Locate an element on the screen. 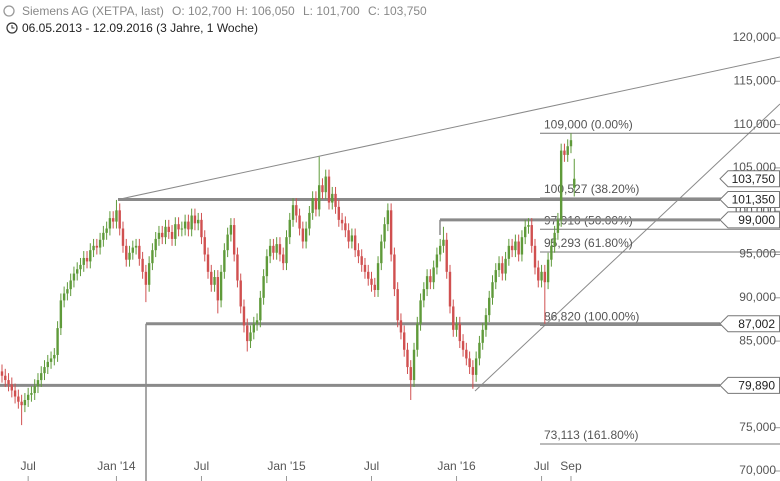 The height and width of the screenshot is (481, 780). y-tick-label: 95,000 is located at coordinates (757, 254).